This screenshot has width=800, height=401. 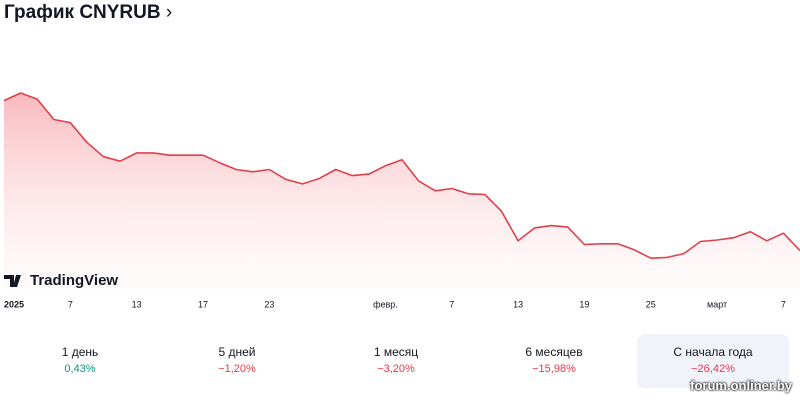 I want to click on period-label: 5 дней, so click(x=237, y=352).